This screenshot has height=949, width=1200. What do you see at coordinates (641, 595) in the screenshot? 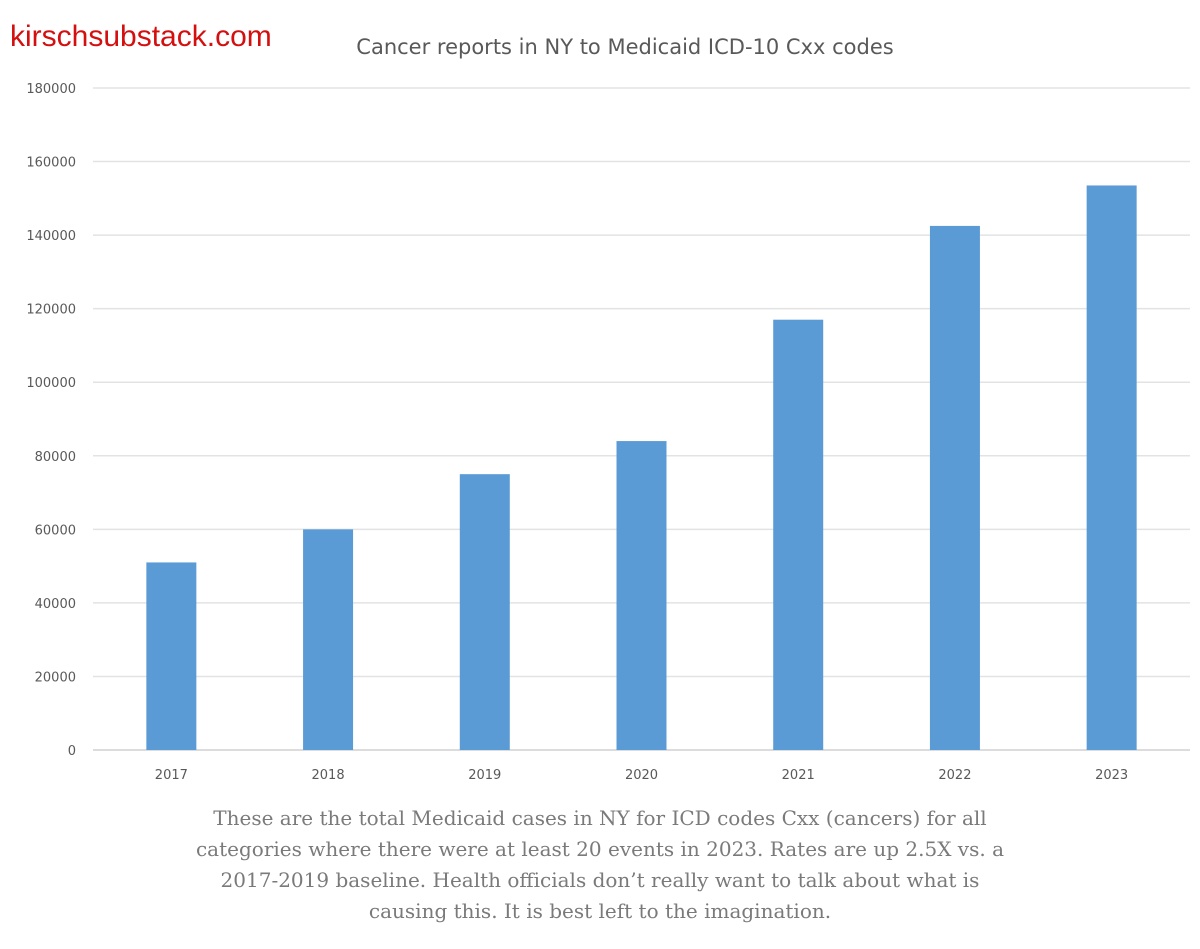
I see `bar-2020` at bounding box center [641, 595].